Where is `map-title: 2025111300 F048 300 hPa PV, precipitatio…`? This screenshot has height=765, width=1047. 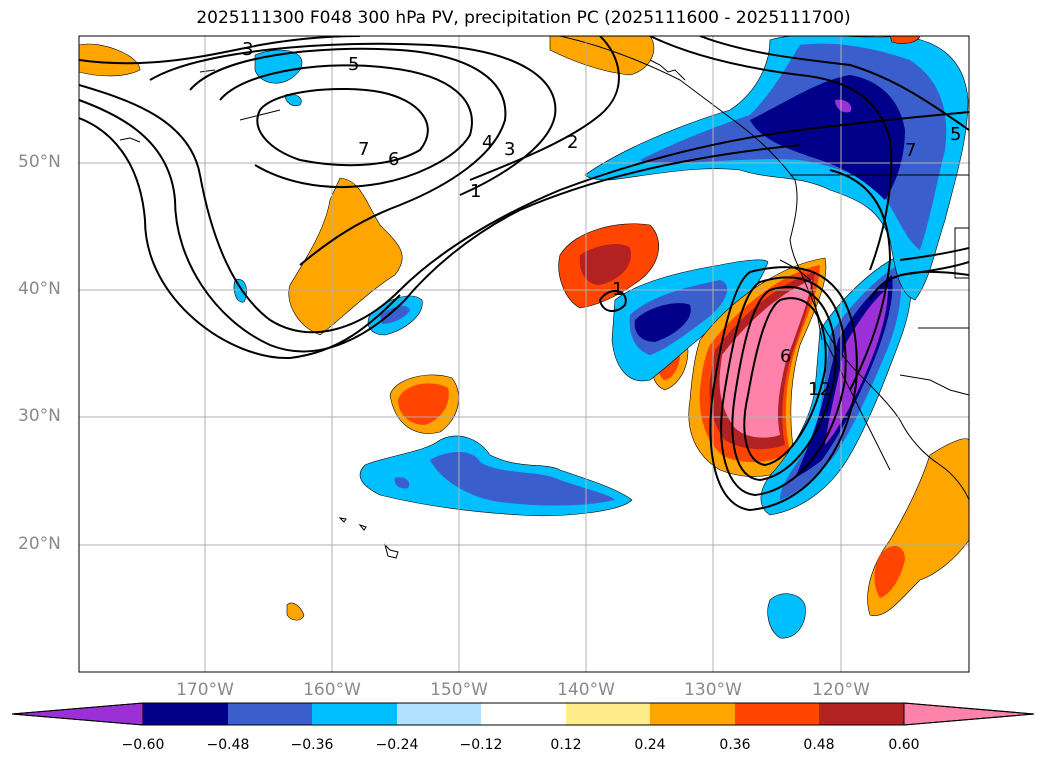 map-title: 2025111300 F048 300 hPa PV, precipitatio… is located at coordinates (523, 18).